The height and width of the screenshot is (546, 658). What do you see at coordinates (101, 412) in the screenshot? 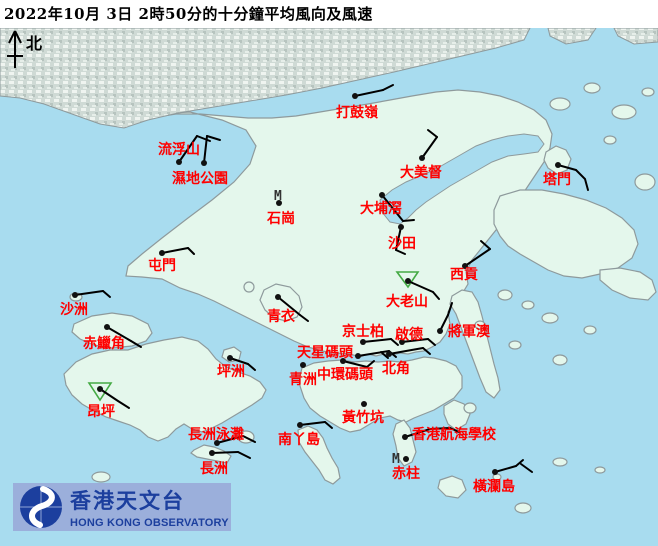
I see `station-label: 昂坪` at bounding box center [101, 412].